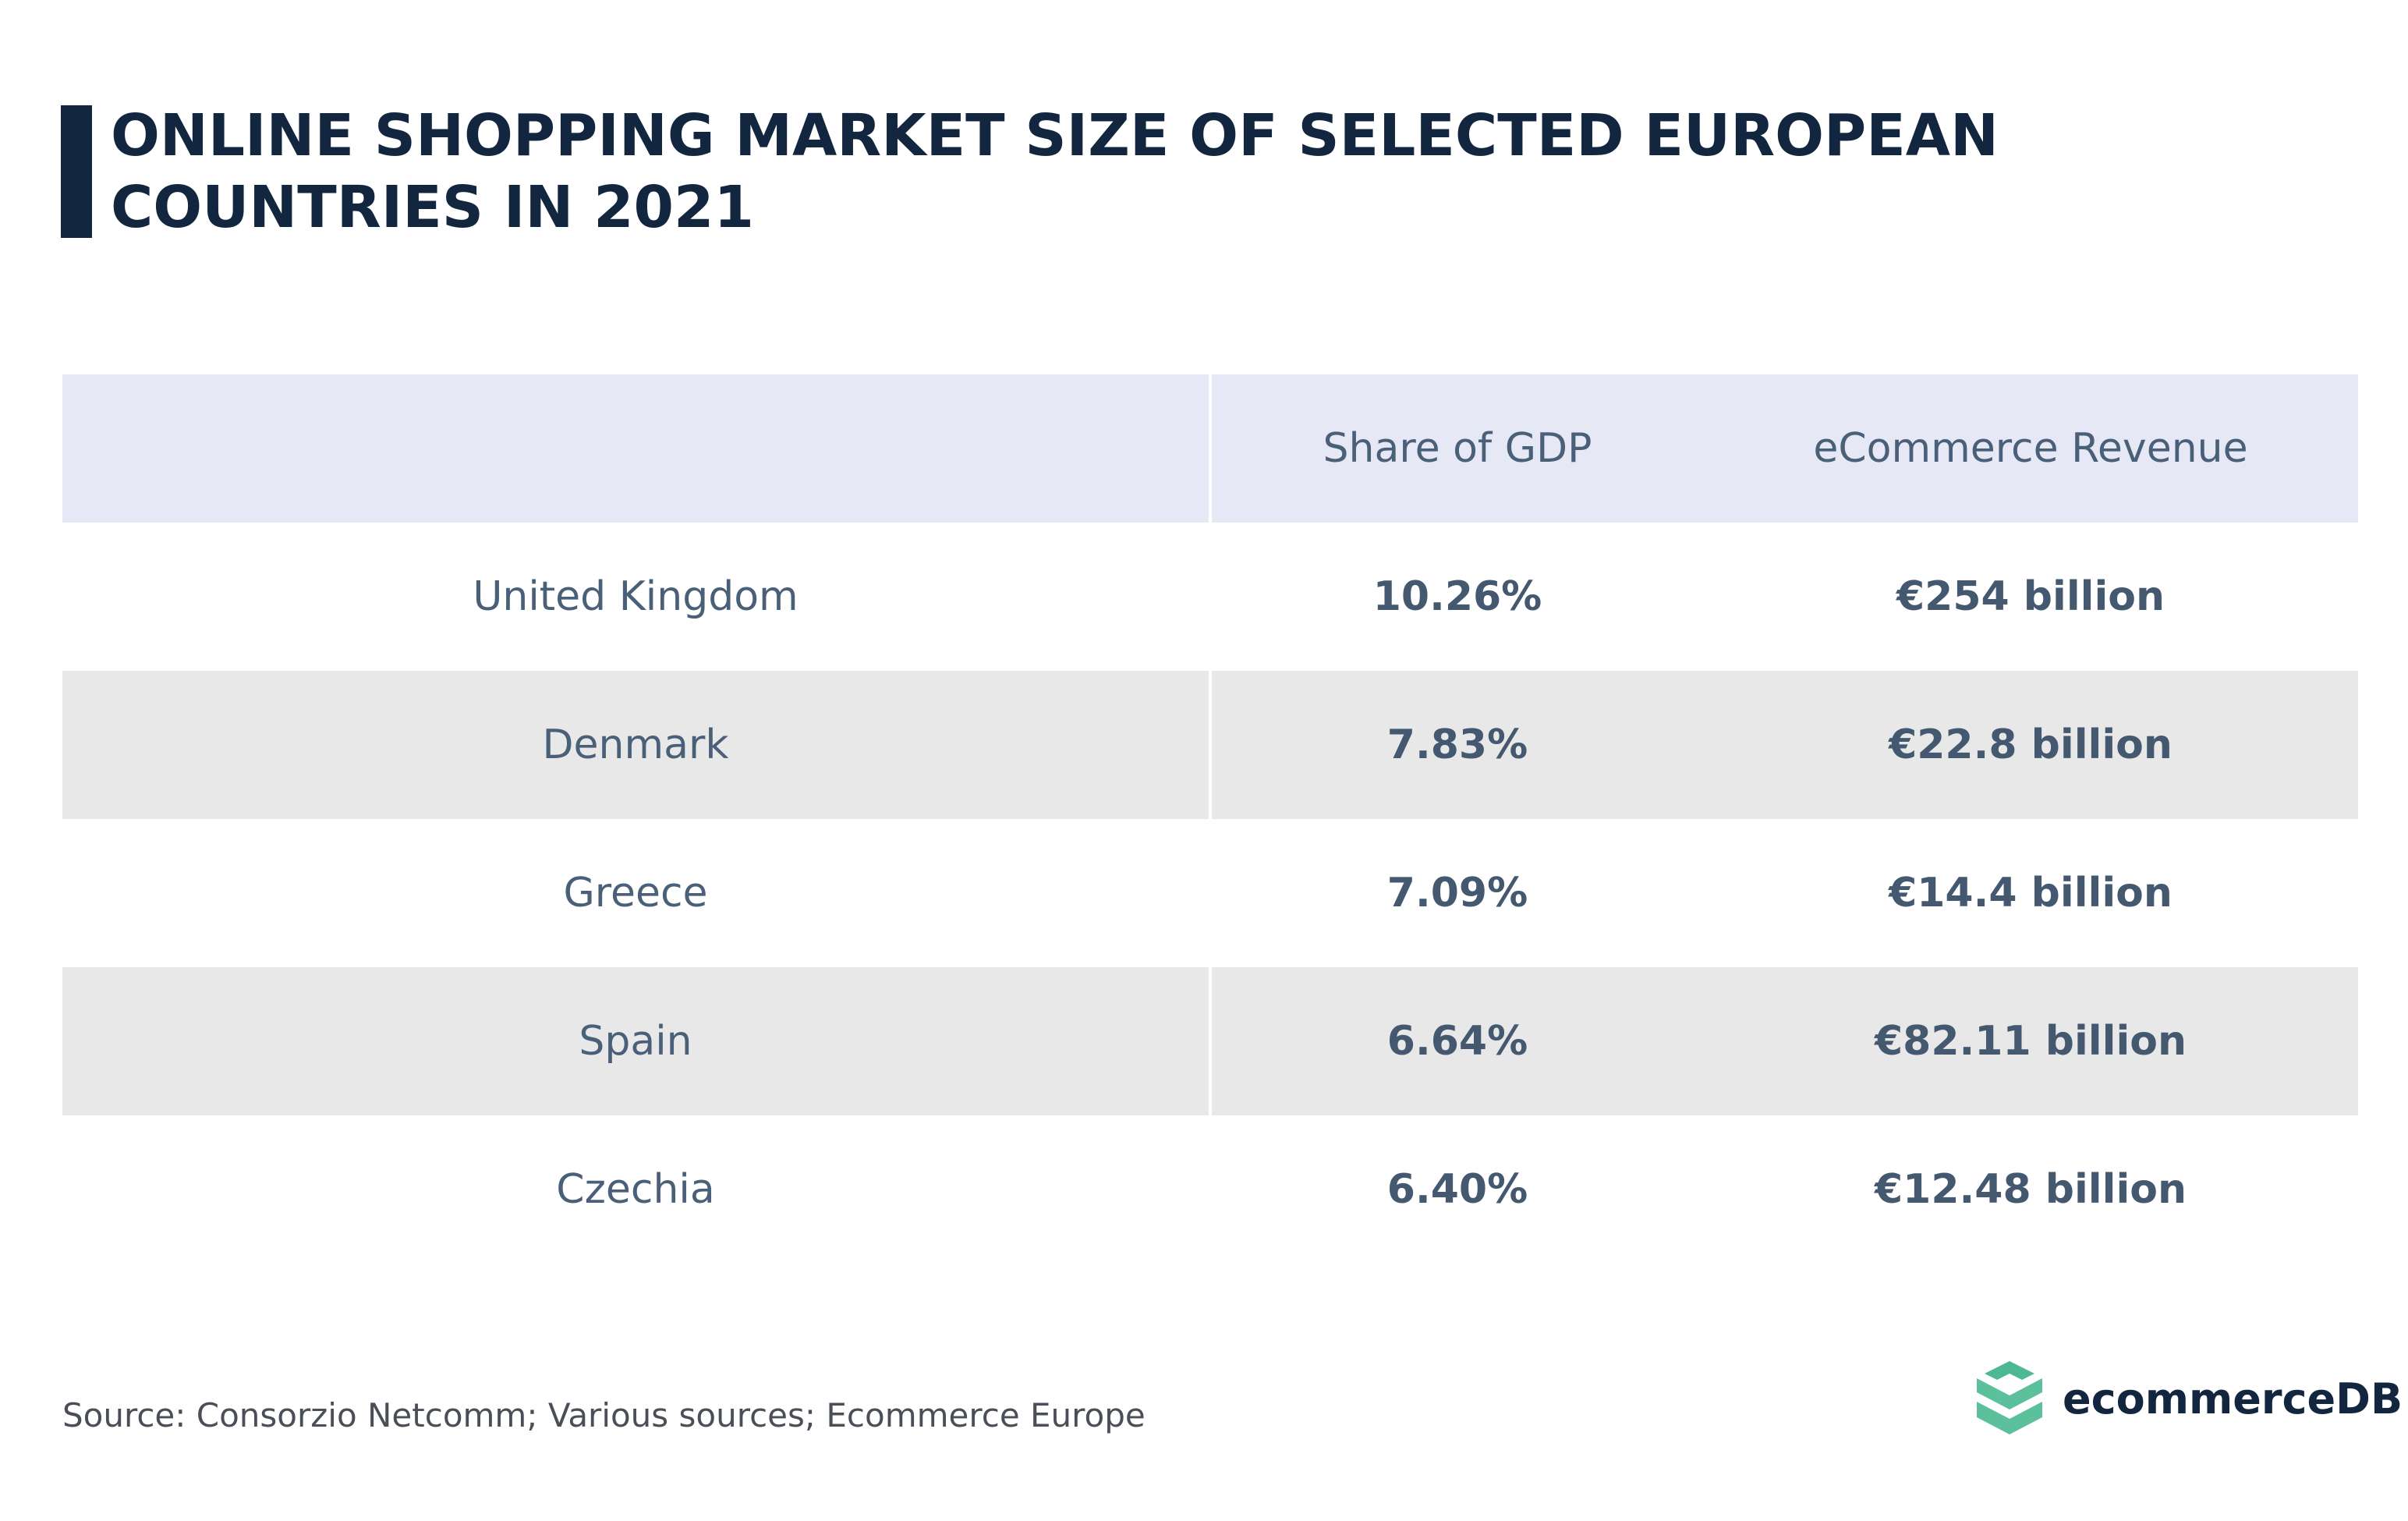 The width and height of the screenshot is (2408, 1521). Describe the element at coordinates (637, 893) in the screenshot. I see `country-cell: Greece` at that location.